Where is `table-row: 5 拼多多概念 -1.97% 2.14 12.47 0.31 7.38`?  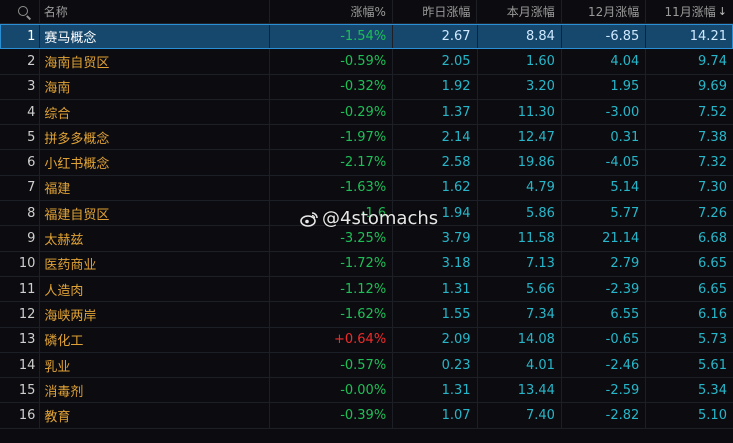
table-row: 5 拼多多概念 -1.97% 2.14 12.47 0.31 7.38 is located at coordinates (366, 138).